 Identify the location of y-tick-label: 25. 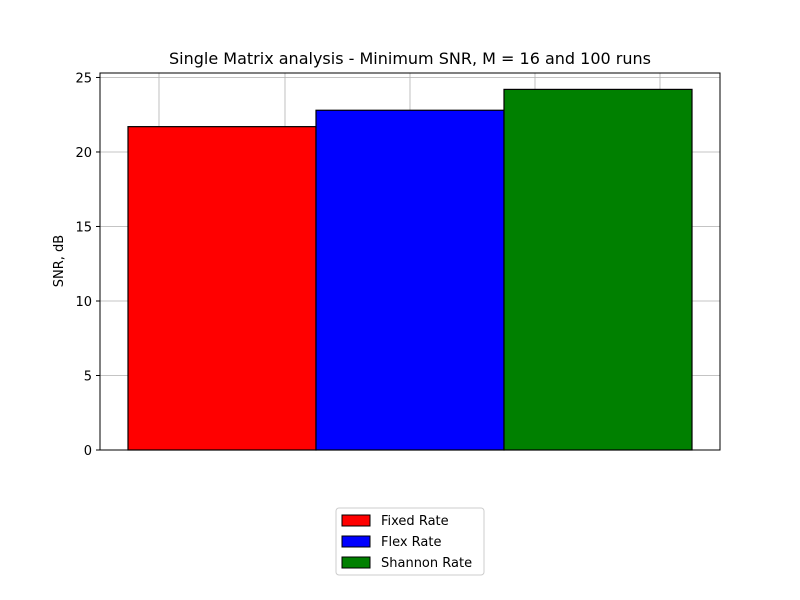
(83, 78).